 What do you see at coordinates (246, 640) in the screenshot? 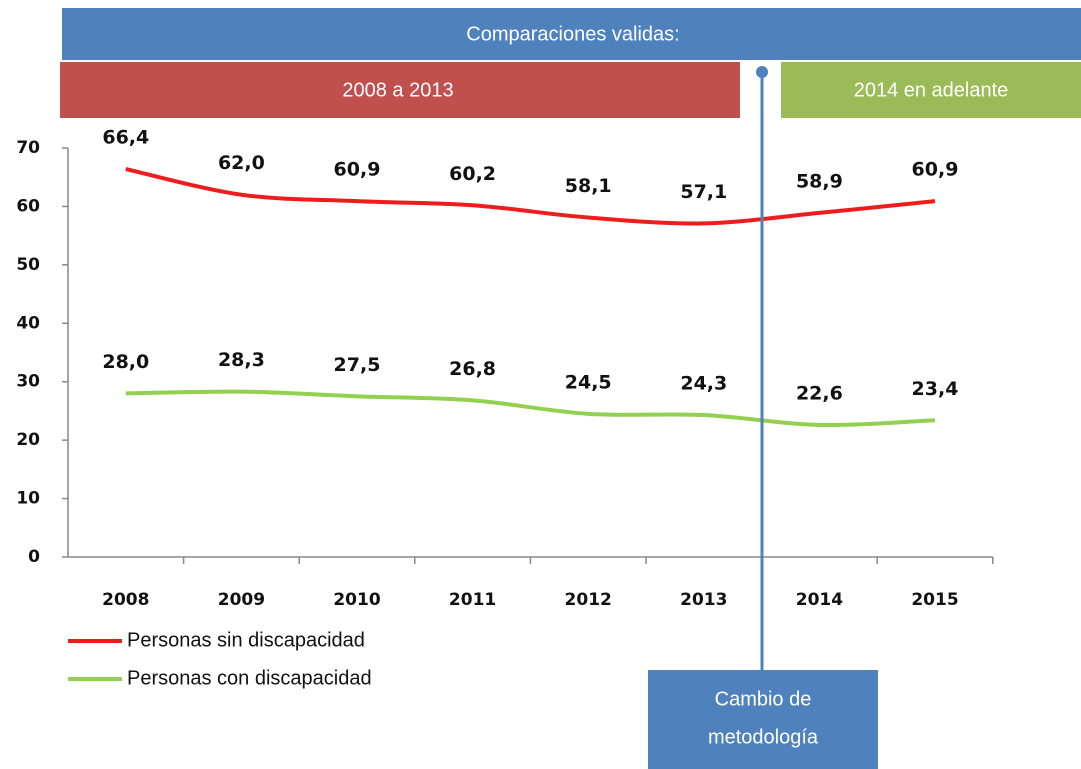
I see `legend-label: Personas sin discapacidad` at bounding box center [246, 640].